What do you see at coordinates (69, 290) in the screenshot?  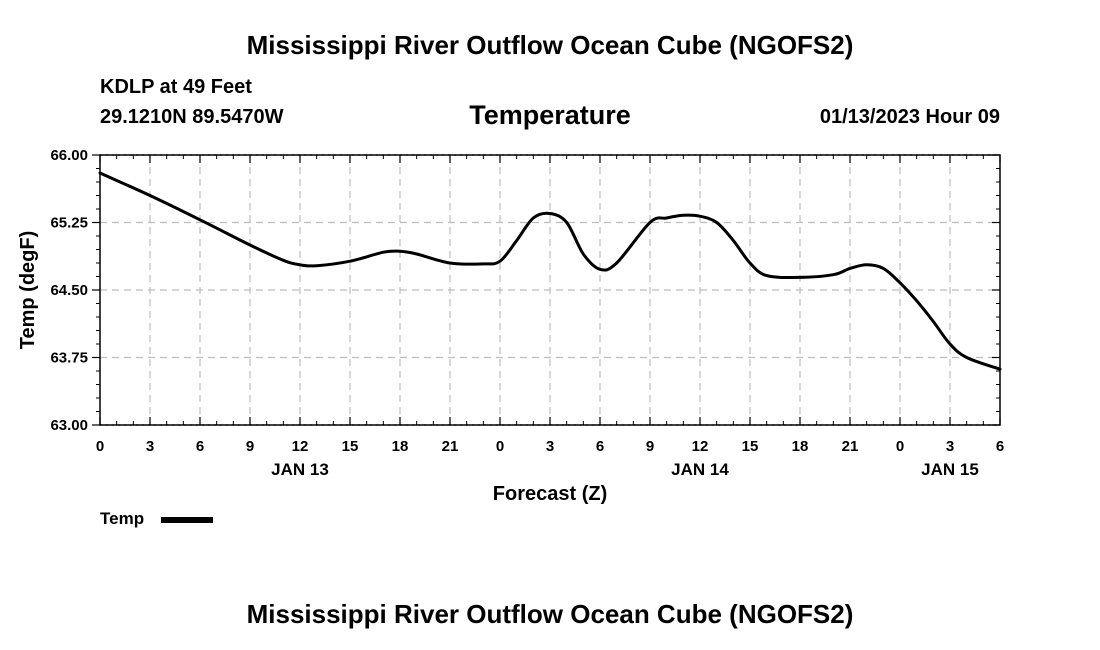 I see `y-tick-label: 64.50` at bounding box center [69, 290].